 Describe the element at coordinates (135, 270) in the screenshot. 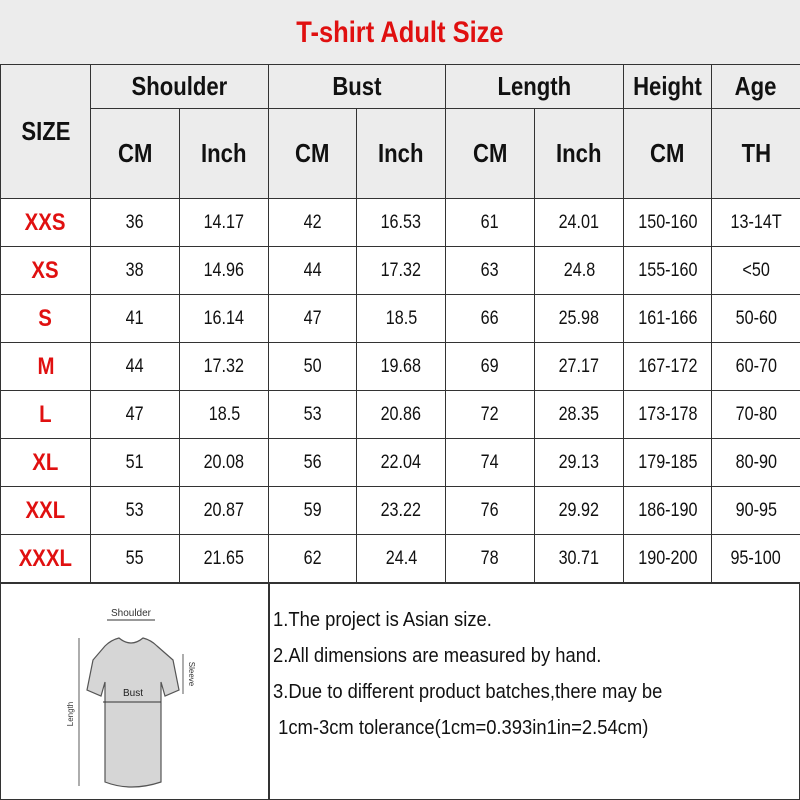

I see `measurement-cell: 38` at that location.